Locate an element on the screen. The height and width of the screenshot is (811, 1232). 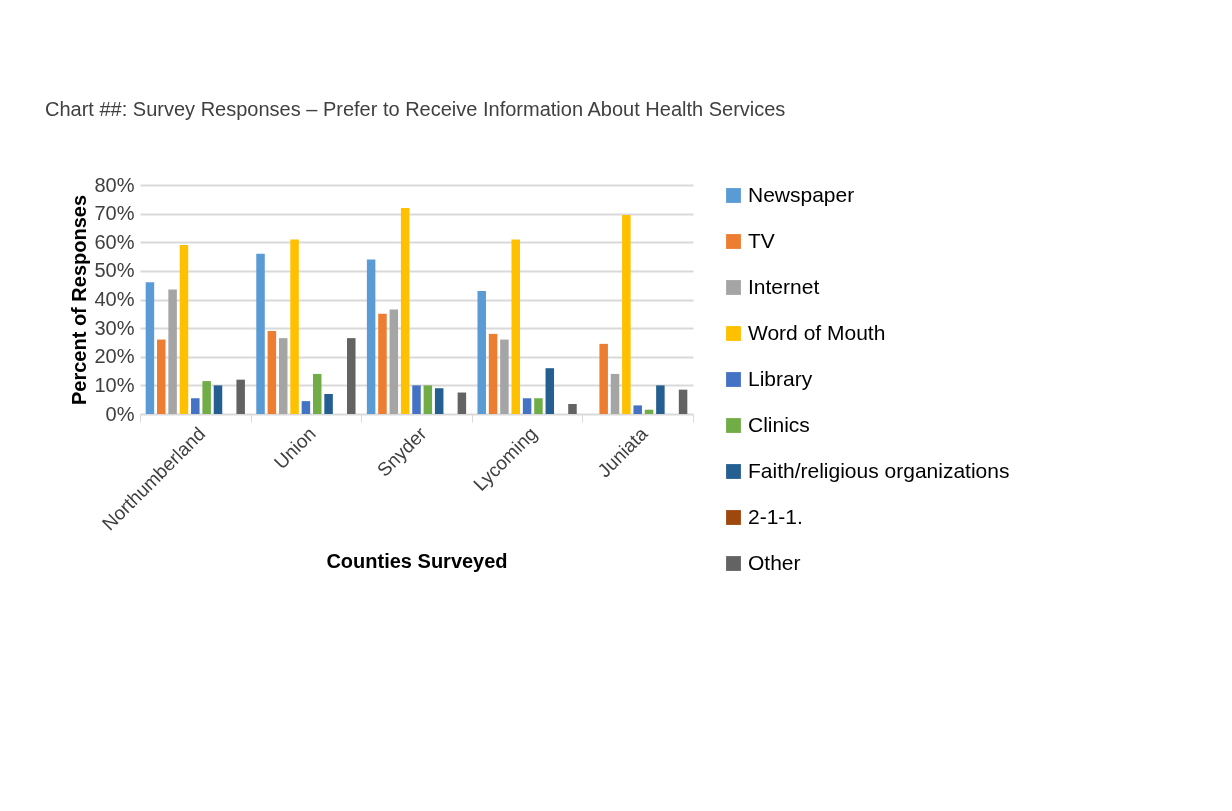
y-tick-label: 80% is located at coordinates (114, 184).